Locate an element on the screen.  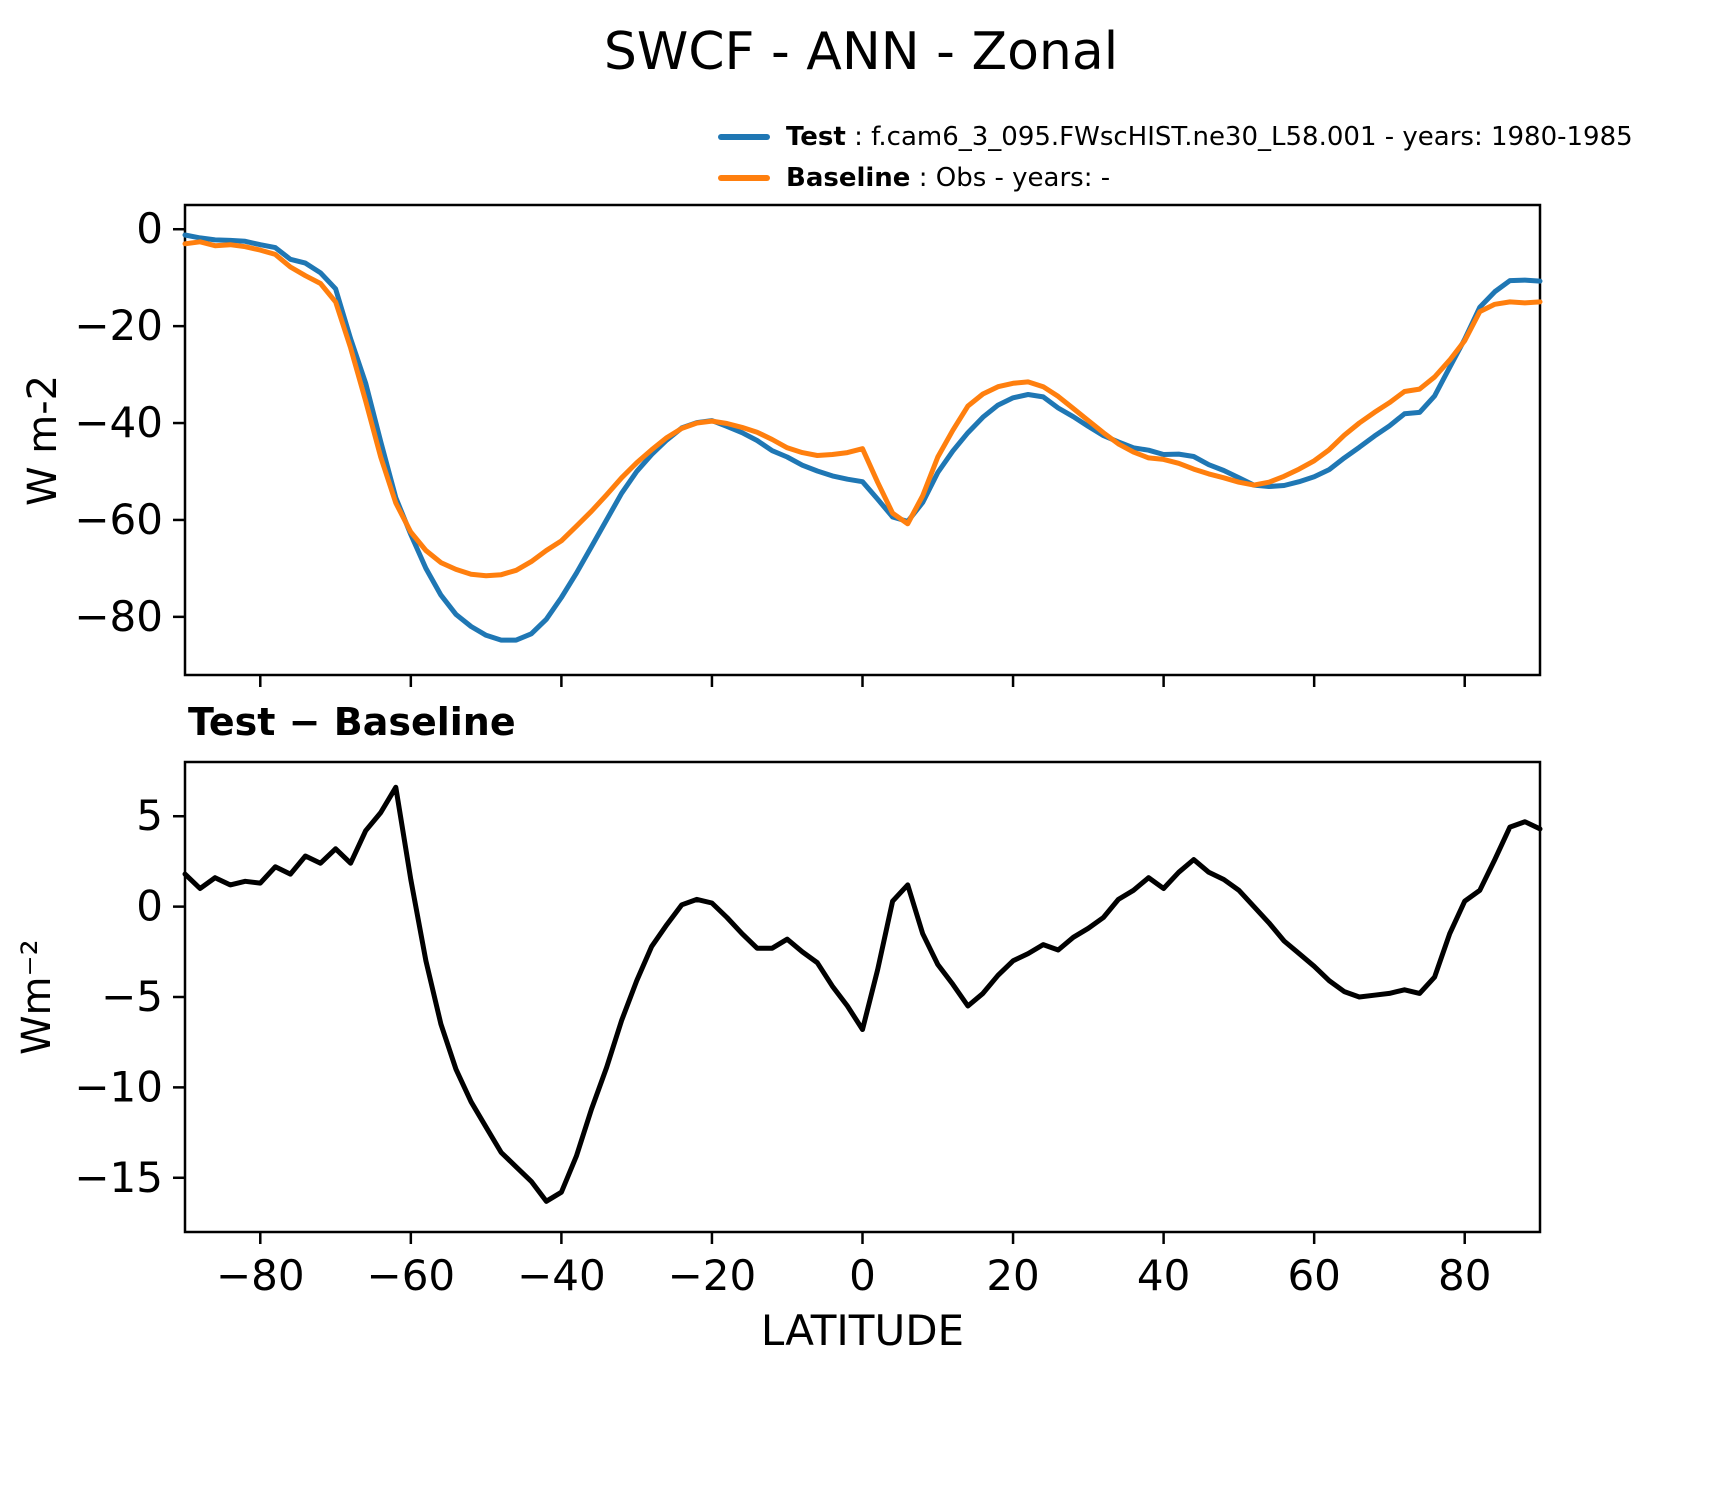
svg-text: −15 is located at coordinates (118, 1177).